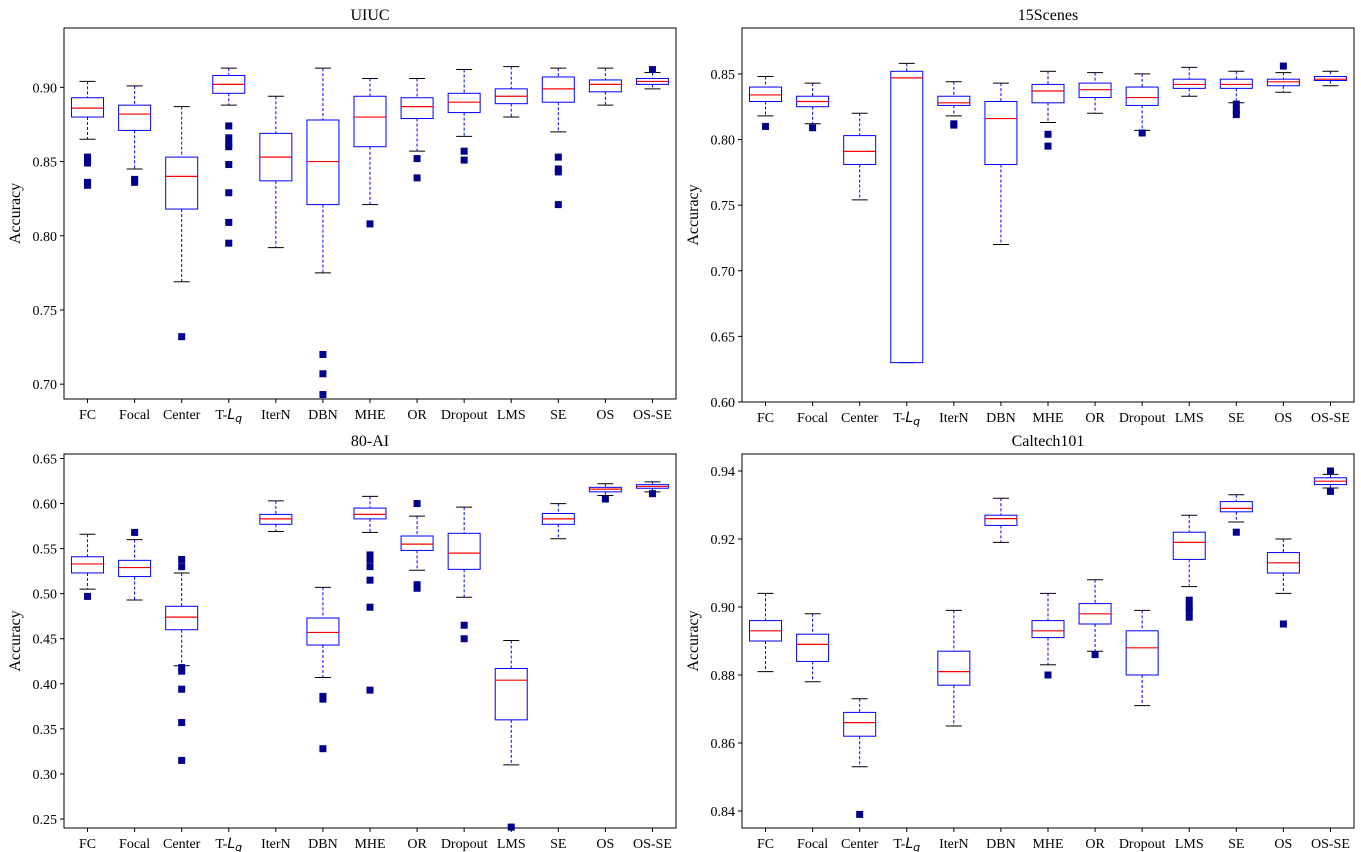 This screenshot has width=1361, height=852. Describe the element at coordinates (1142, 133) in the screenshot. I see `15scenes-dropout-outlier` at that location.